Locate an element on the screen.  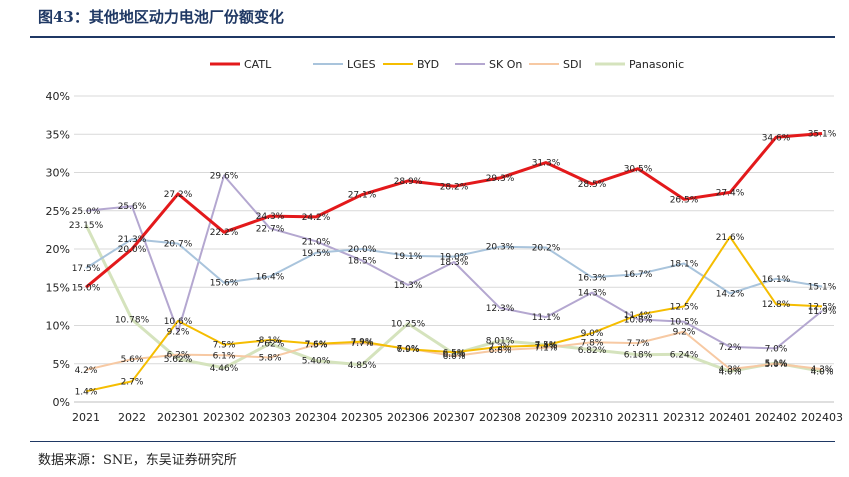
x-tick-label: 2021 is located at coordinates (86, 417).